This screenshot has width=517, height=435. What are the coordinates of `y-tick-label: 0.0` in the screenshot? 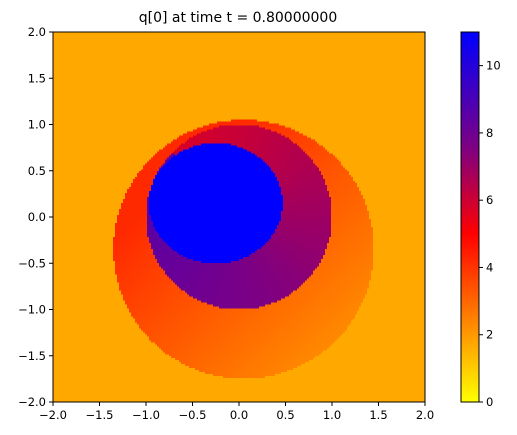 It's located at (37, 217).